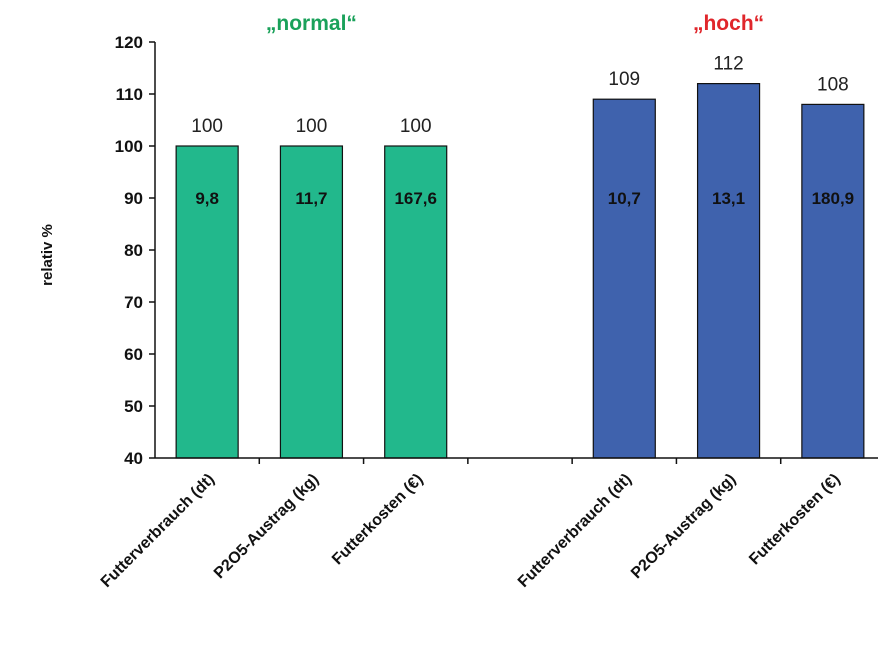  What do you see at coordinates (129, 146) in the screenshot?
I see `y-tick-label: 100` at bounding box center [129, 146].